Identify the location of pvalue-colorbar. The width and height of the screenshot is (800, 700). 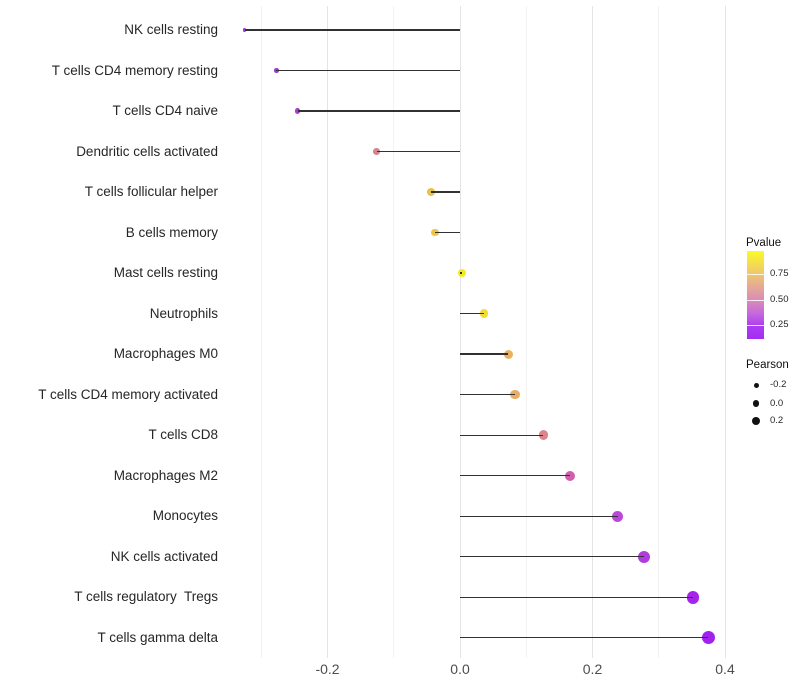
(755, 295).